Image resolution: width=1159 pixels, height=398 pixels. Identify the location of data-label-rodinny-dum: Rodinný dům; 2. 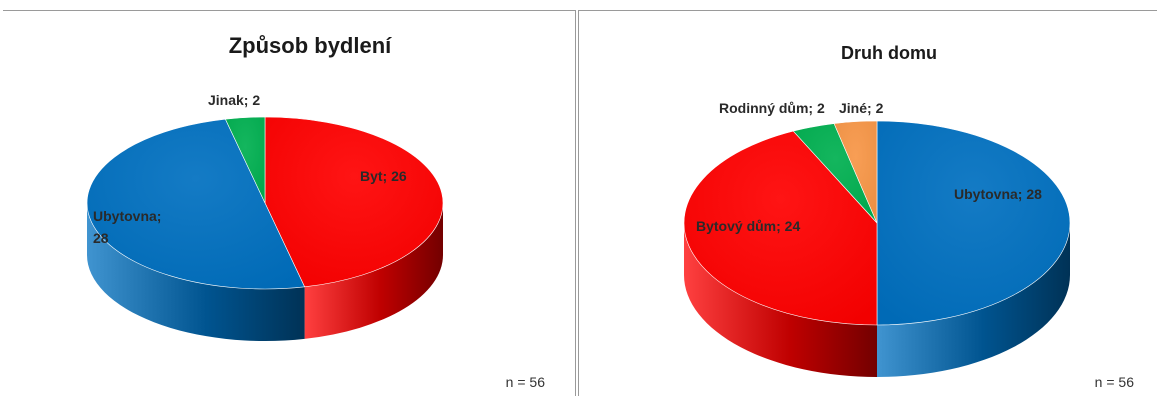
(772, 108).